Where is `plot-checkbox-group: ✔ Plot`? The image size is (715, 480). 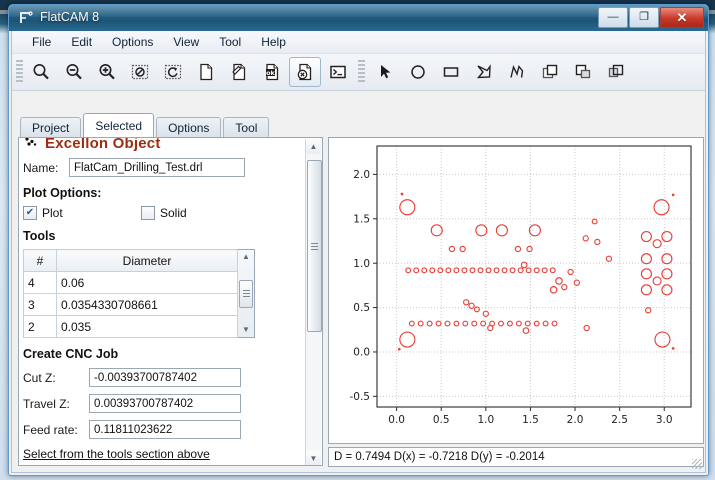 plot-checkbox-group: ✔ Plot is located at coordinates (82, 213).